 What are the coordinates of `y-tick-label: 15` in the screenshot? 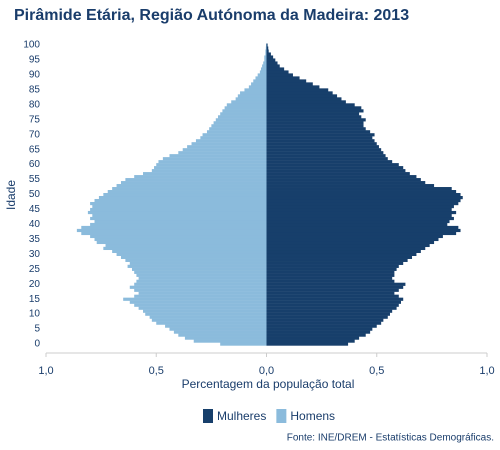 It's located at (35, 299).